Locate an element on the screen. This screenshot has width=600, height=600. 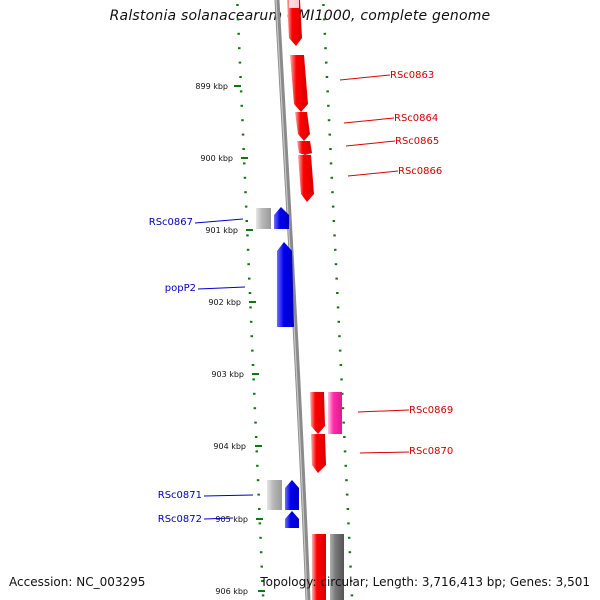
leader-rsc0866 is located at coordinates (373, 173).